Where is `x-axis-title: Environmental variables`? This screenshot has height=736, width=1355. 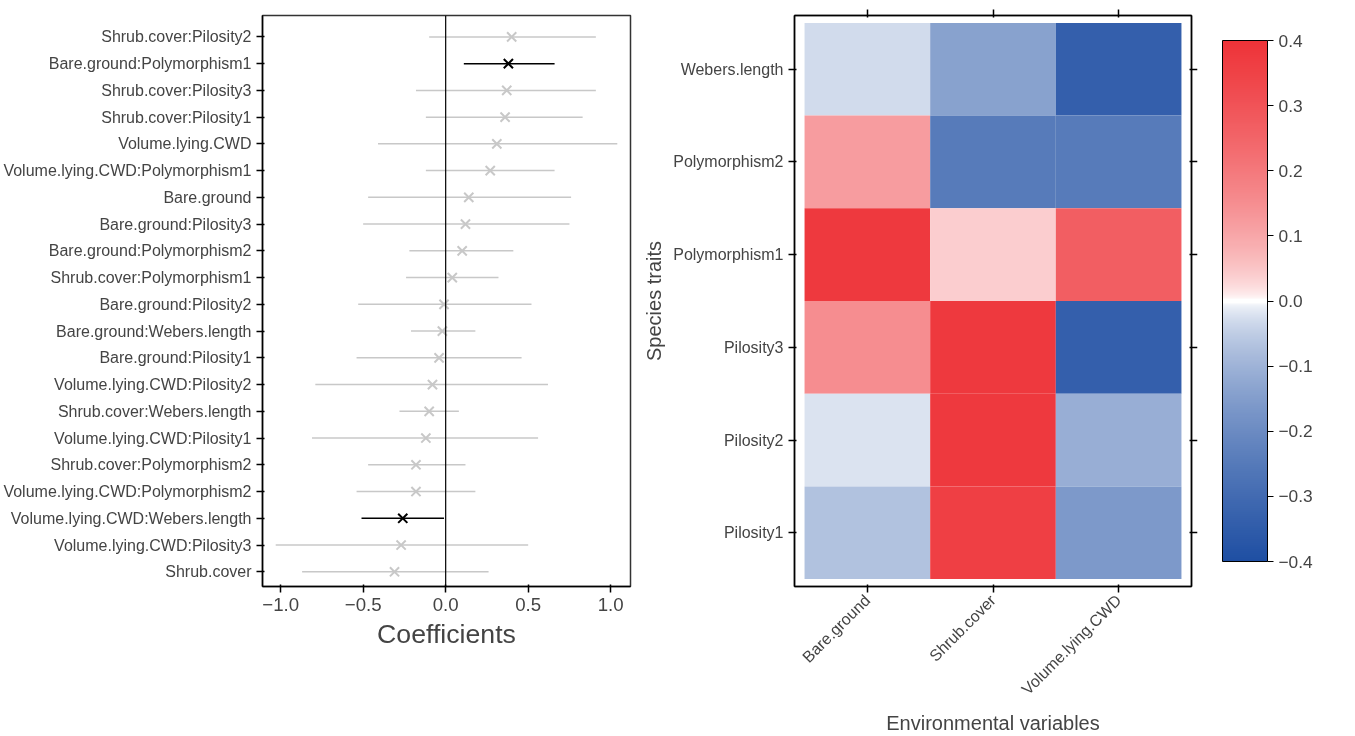
x-axis-title: Environmental variables is located at coordinates (993, 722).